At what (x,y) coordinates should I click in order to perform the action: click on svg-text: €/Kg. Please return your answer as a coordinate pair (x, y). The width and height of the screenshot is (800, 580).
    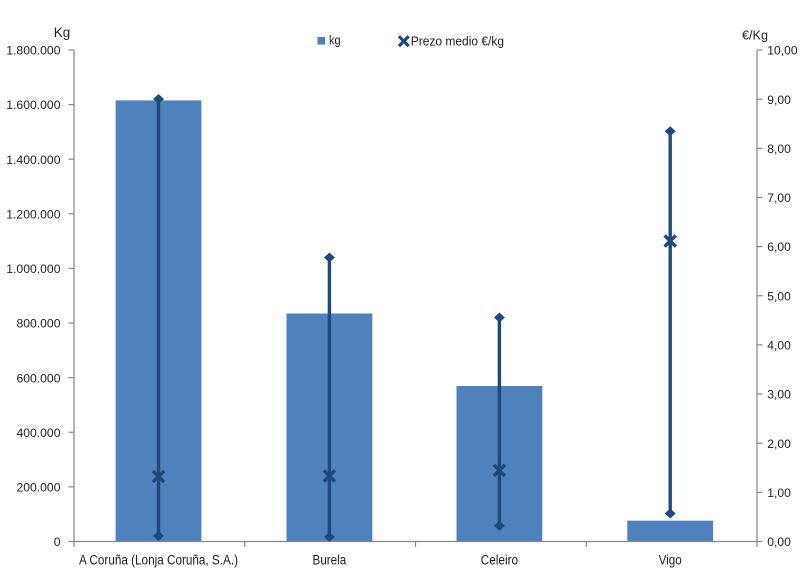
    Looking at the image, I should click on (755, 35).